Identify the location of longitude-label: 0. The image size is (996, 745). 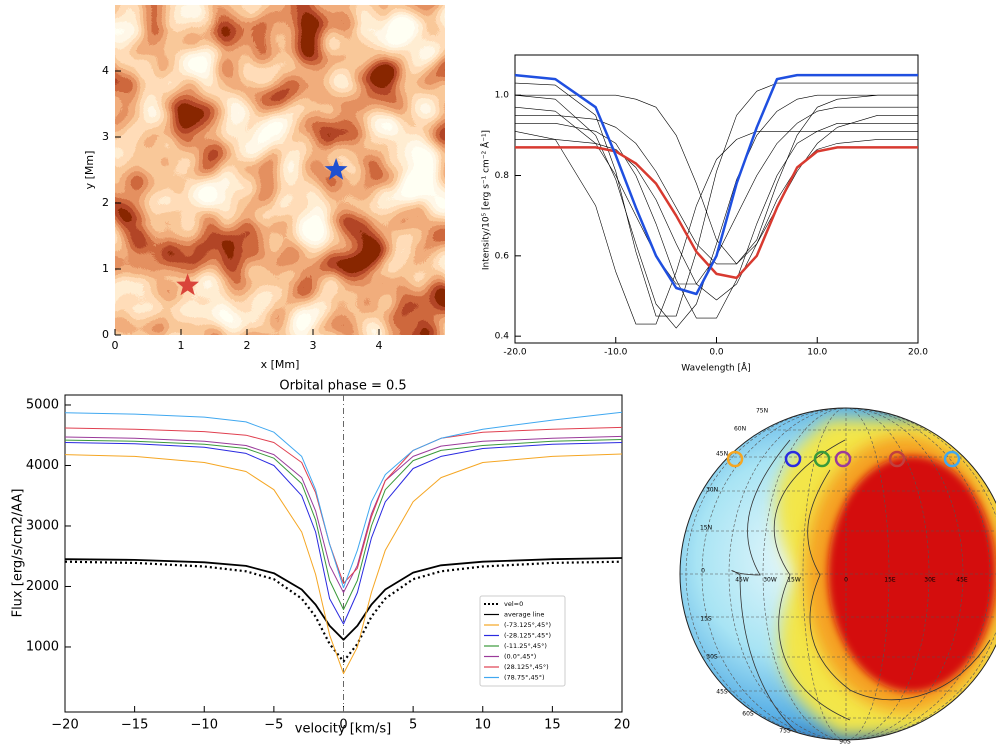
(846, 580).